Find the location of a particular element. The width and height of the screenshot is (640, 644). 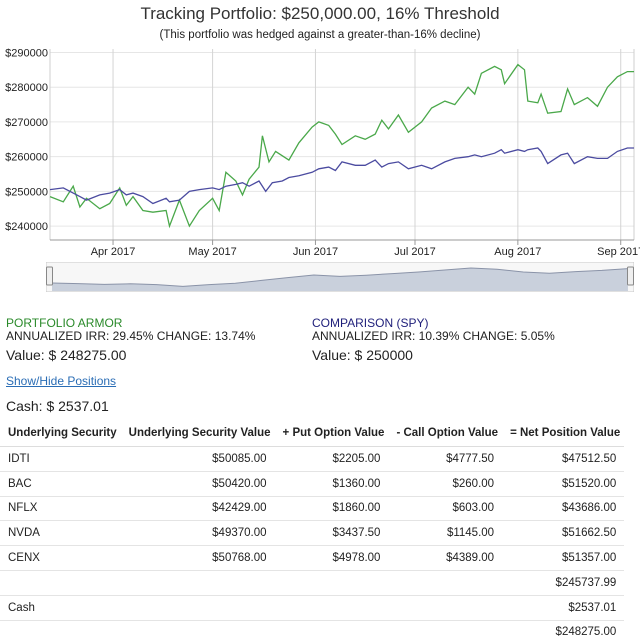

x-tick-label: Jun 2017 is located at coordinates (315, 252).